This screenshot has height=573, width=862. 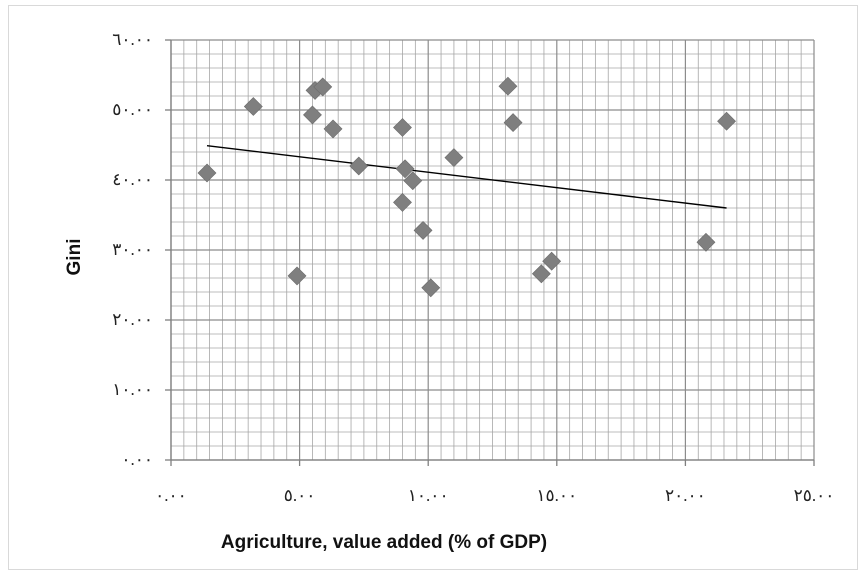 I want to click on y-tick-label: ٠.٠٠, so click(x=137, y=459).